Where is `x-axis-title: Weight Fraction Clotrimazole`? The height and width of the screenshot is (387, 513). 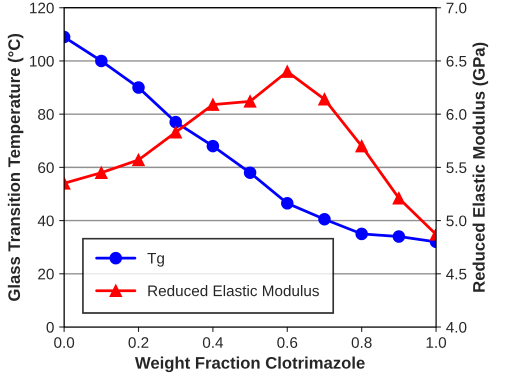
x-axis-title: Weight Fraction Clotrimazole is located at coordinates (249, 364).